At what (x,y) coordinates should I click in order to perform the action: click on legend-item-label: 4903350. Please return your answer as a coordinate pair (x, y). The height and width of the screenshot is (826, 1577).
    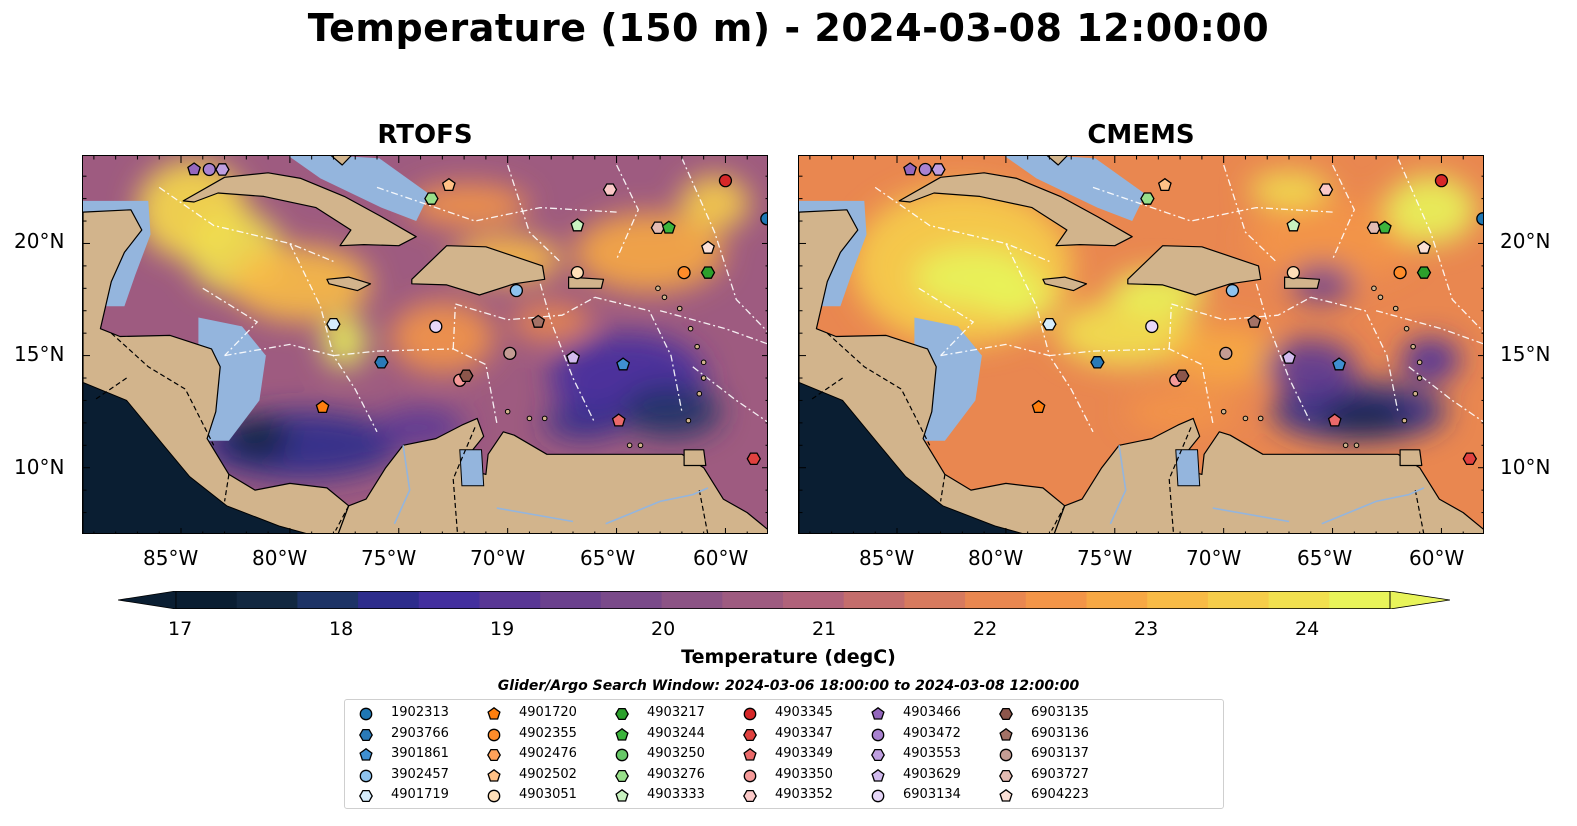
    Looking at the image, I should click on (804, 774).